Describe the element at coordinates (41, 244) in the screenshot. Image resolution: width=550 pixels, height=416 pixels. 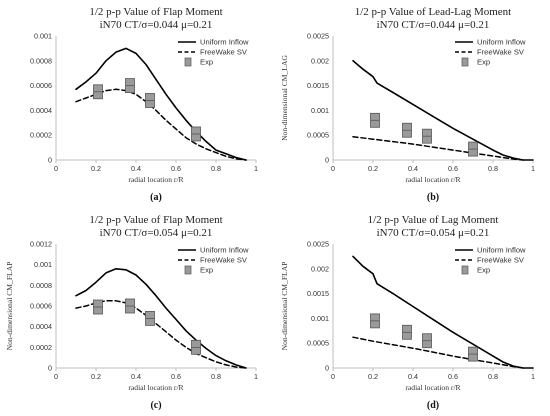
I see `y-tick-label: 0.0012` at that location.